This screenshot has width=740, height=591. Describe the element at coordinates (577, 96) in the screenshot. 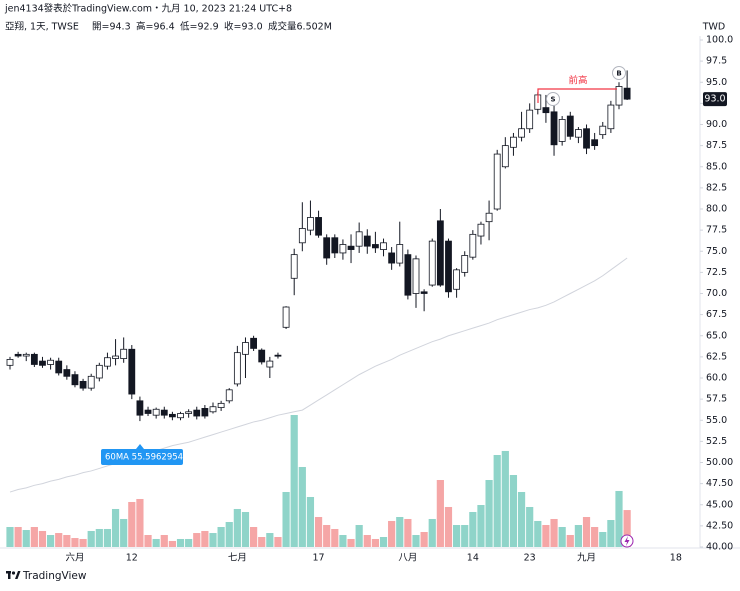

I see `prev-high-line` at that location.